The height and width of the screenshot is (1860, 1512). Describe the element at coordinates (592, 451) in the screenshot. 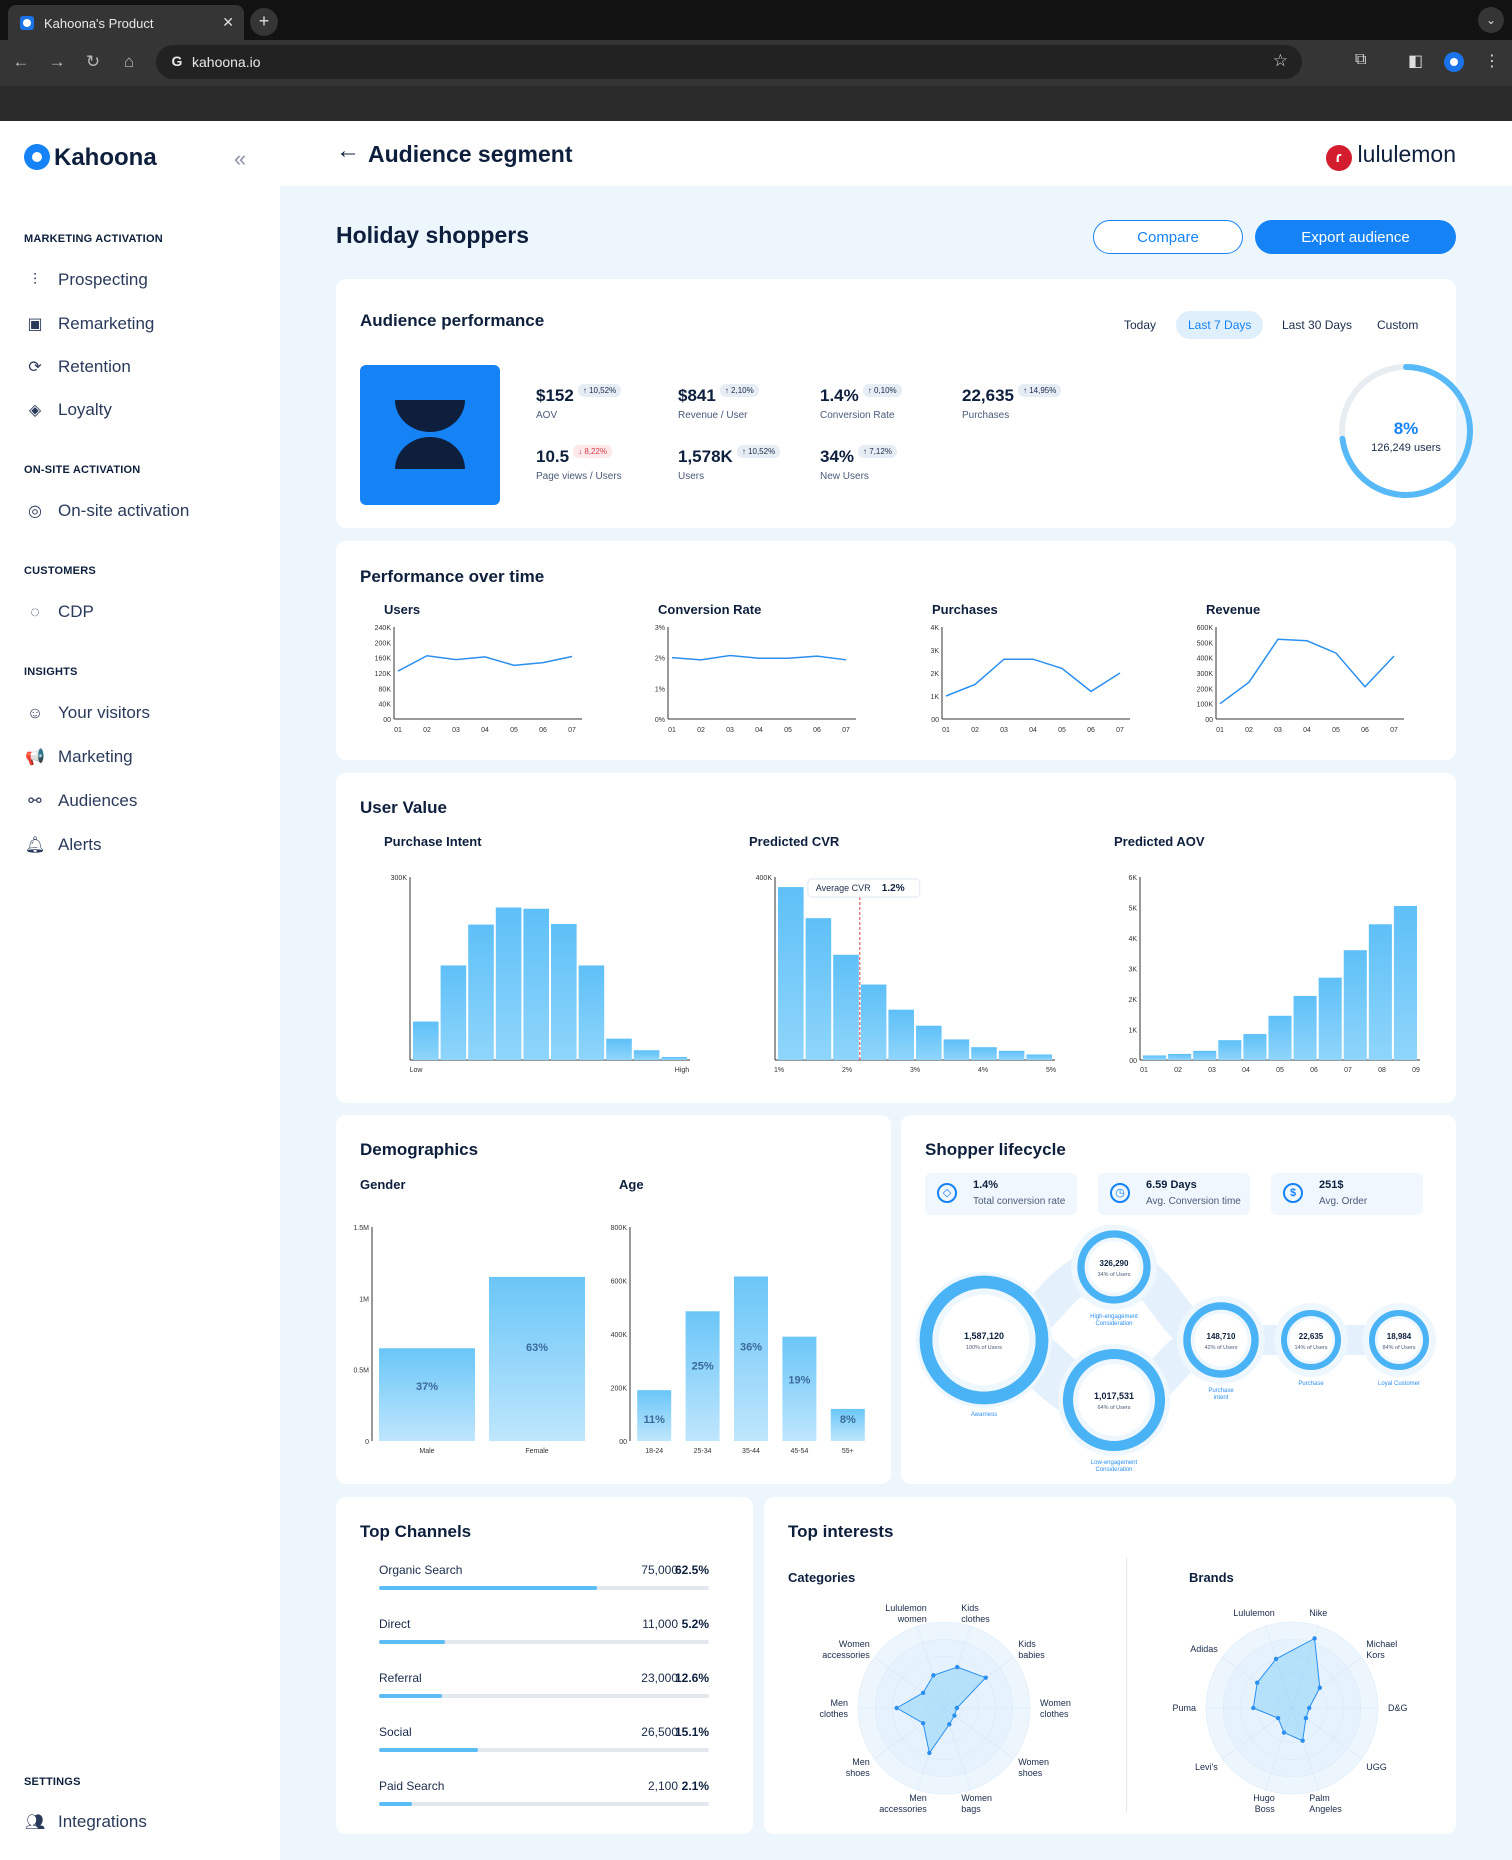

I see `kpi-change-badge: ↓ 8,22%` at that location.